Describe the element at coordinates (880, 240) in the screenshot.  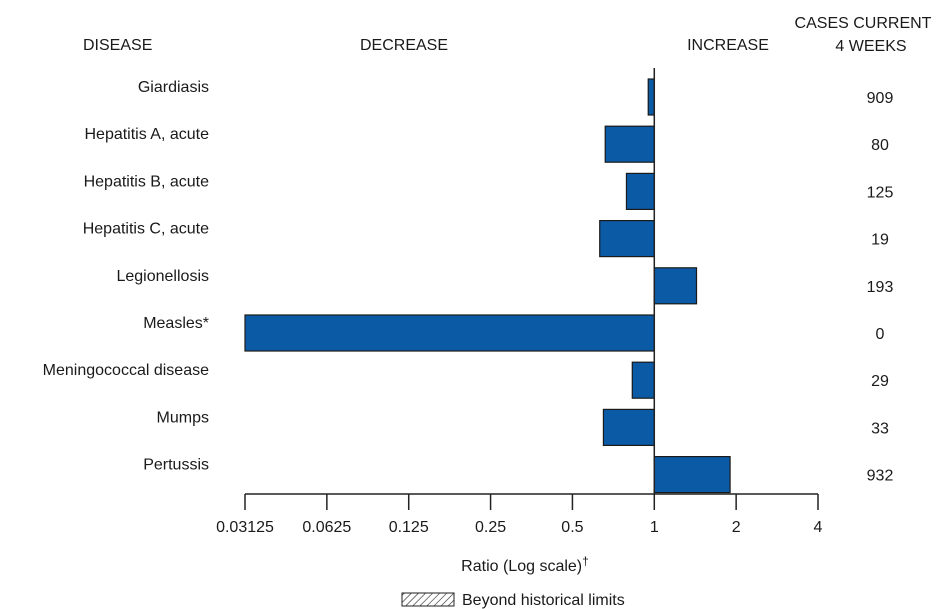
I see `cases-value: 19` at that location.